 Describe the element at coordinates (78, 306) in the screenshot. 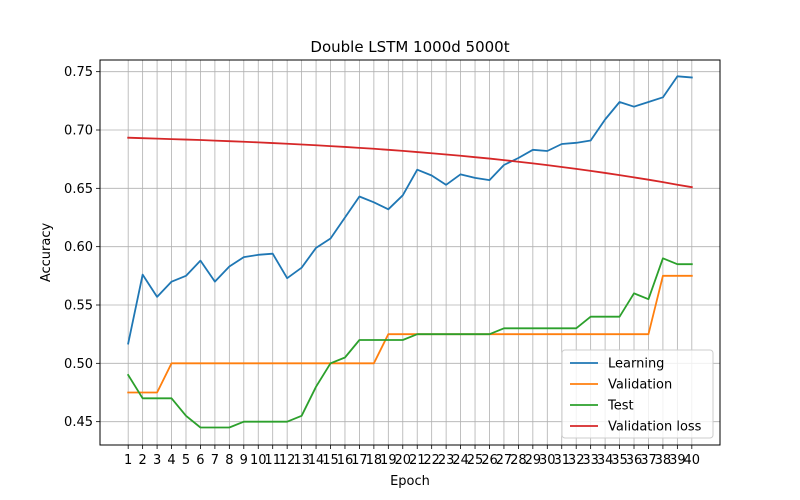

I see `y-tick-label: 0.55` at that location.